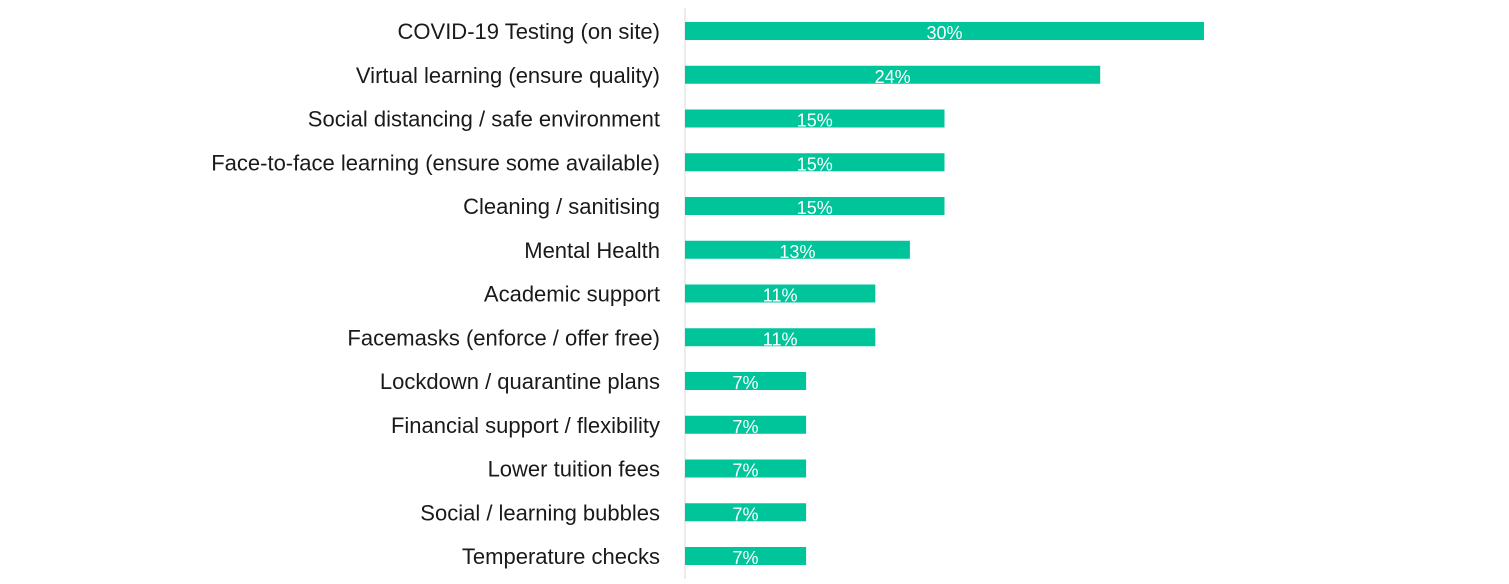  I want to click on data-labels: 30% 24% 15% 15% 15% 13% 11% 11% 7% 7% 7% 7% 7%, so click(848, 295).